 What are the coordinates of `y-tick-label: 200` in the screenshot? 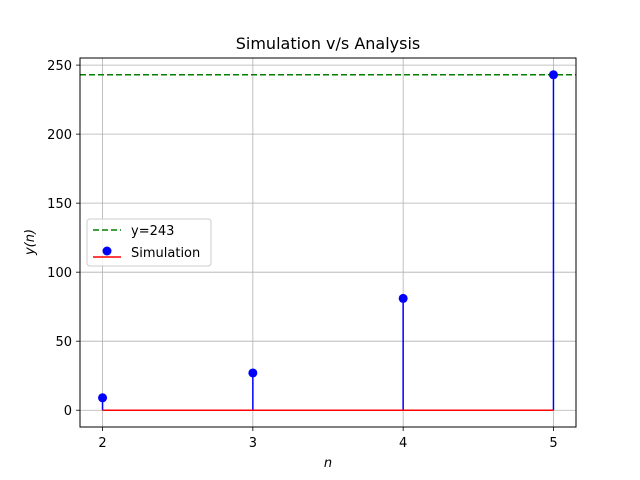 It's located at (59, 135).